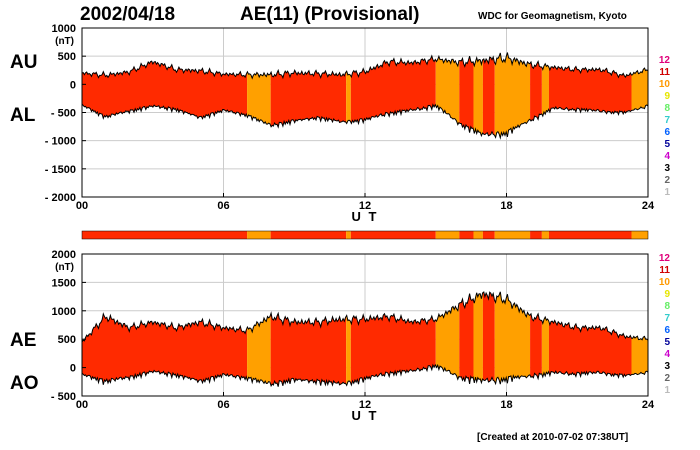  What do you see at coordinates (365, 317) in the screenshot?
I see `series-ae-line` at bounding box center [365, 317].